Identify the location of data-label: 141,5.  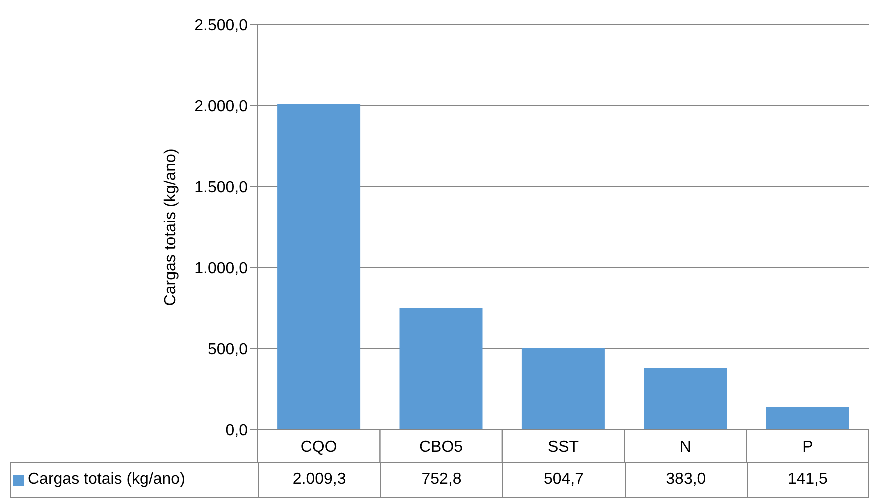
(807, 480).